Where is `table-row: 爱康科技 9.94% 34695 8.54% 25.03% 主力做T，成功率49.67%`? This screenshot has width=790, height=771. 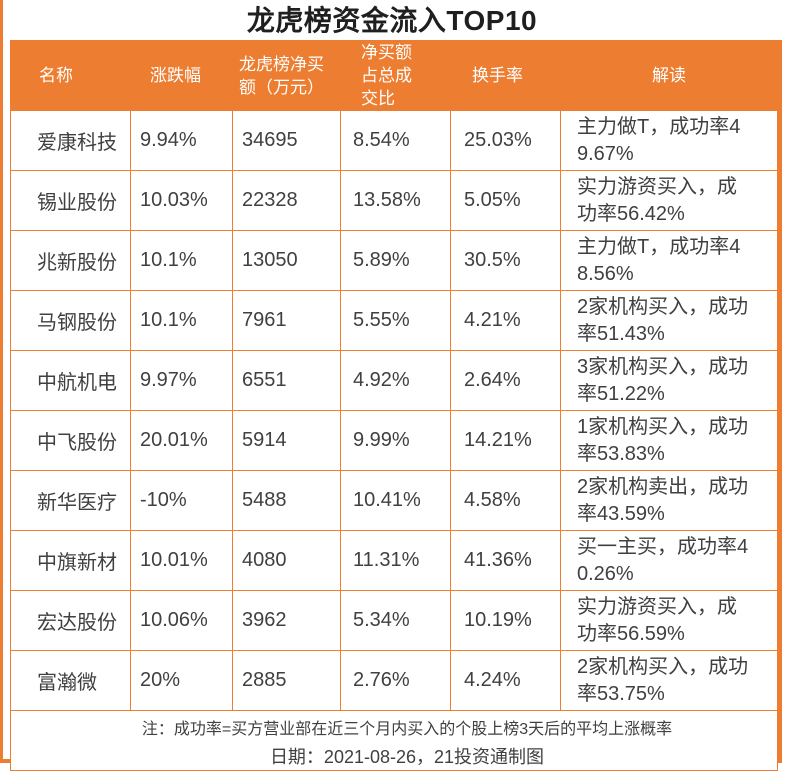
table-row: 爱康科技 9.94% 34695 8.54% 25.03% 主力做T，成功率49.67% is located at coordinates (394, 140).